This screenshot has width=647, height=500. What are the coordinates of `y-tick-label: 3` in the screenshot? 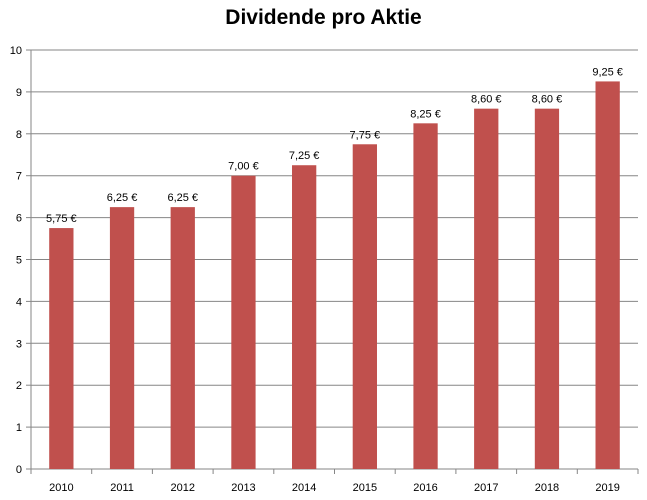 It's located at (19, 344).